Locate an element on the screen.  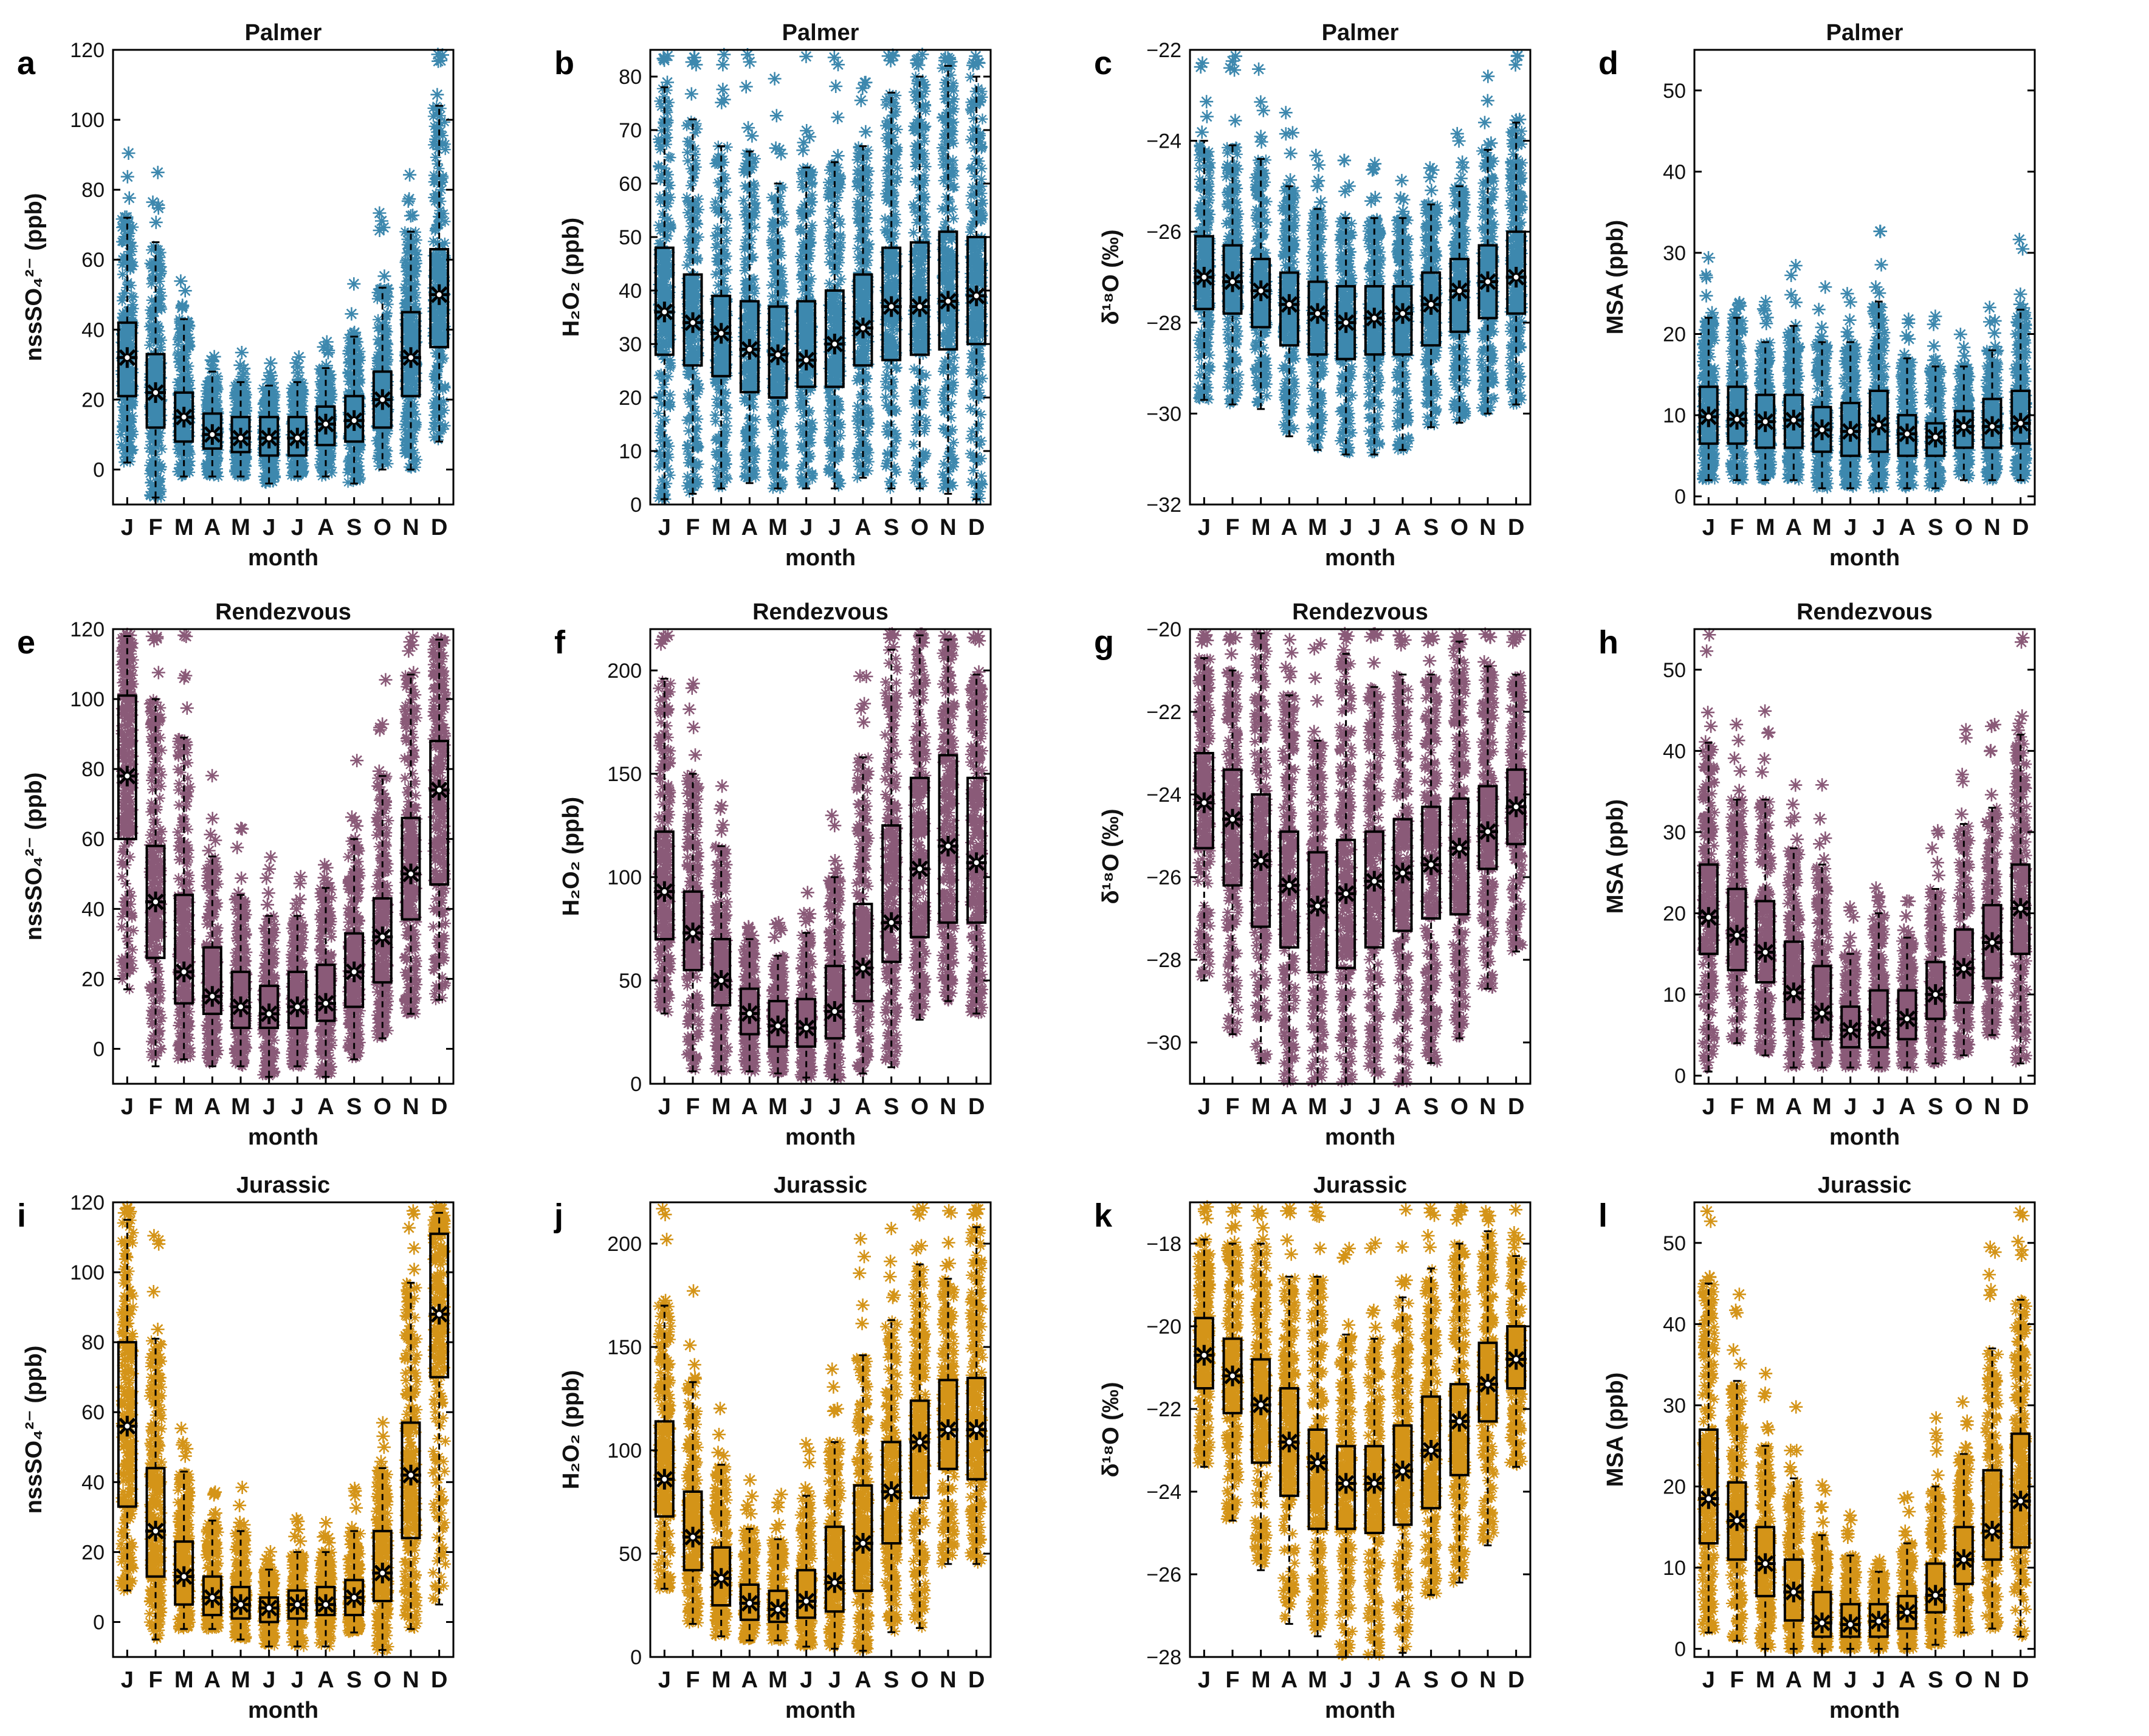
x-tick-label: S is located at coordinates (1935, 527).